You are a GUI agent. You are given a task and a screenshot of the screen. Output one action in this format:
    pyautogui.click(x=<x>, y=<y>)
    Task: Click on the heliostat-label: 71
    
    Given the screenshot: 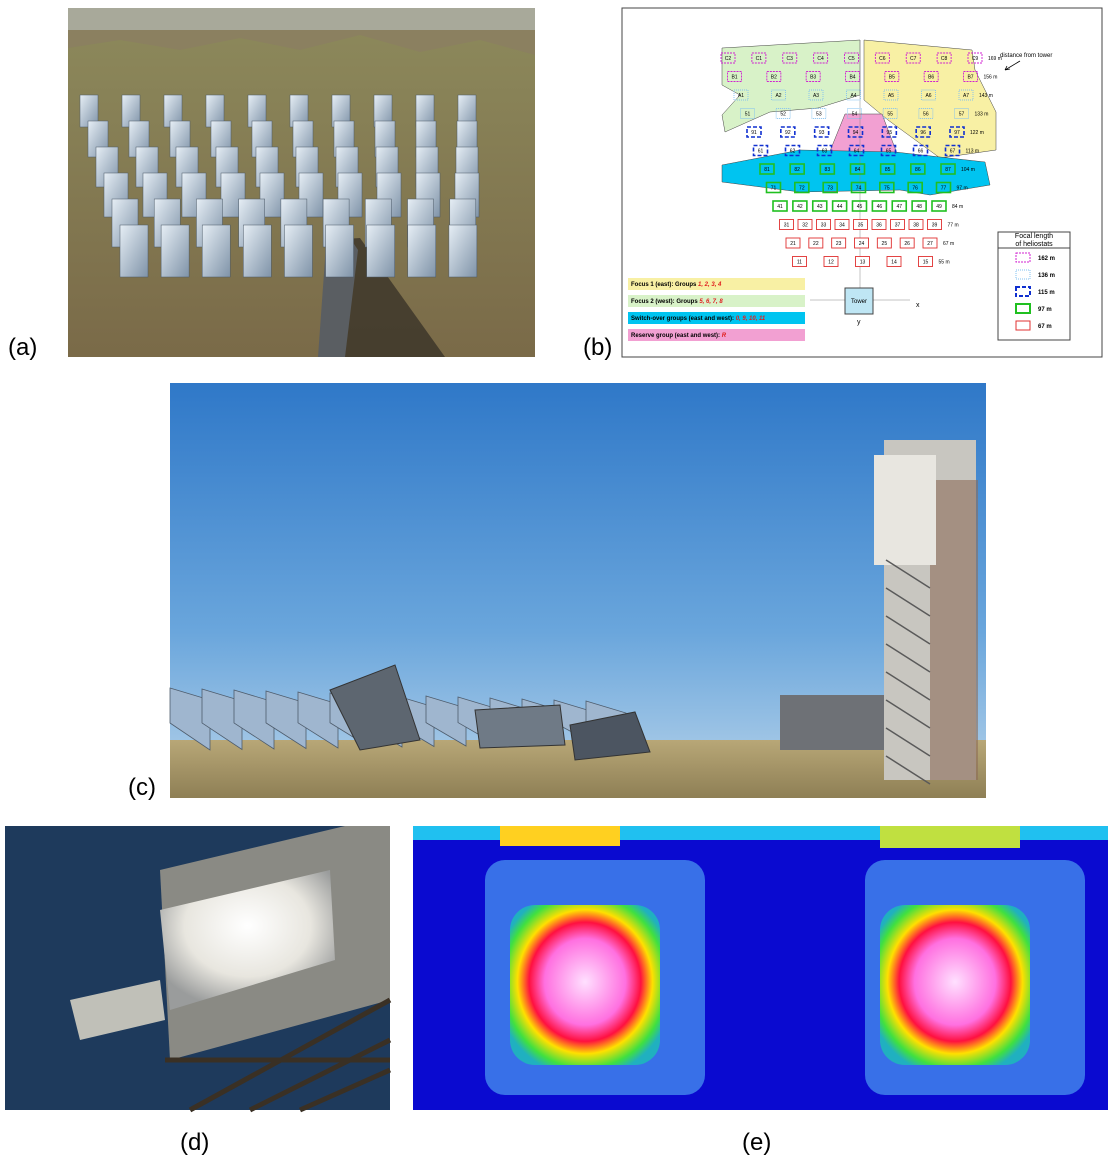 What is the action you would take?
    pyautogui.click(x=774, y=189)
    